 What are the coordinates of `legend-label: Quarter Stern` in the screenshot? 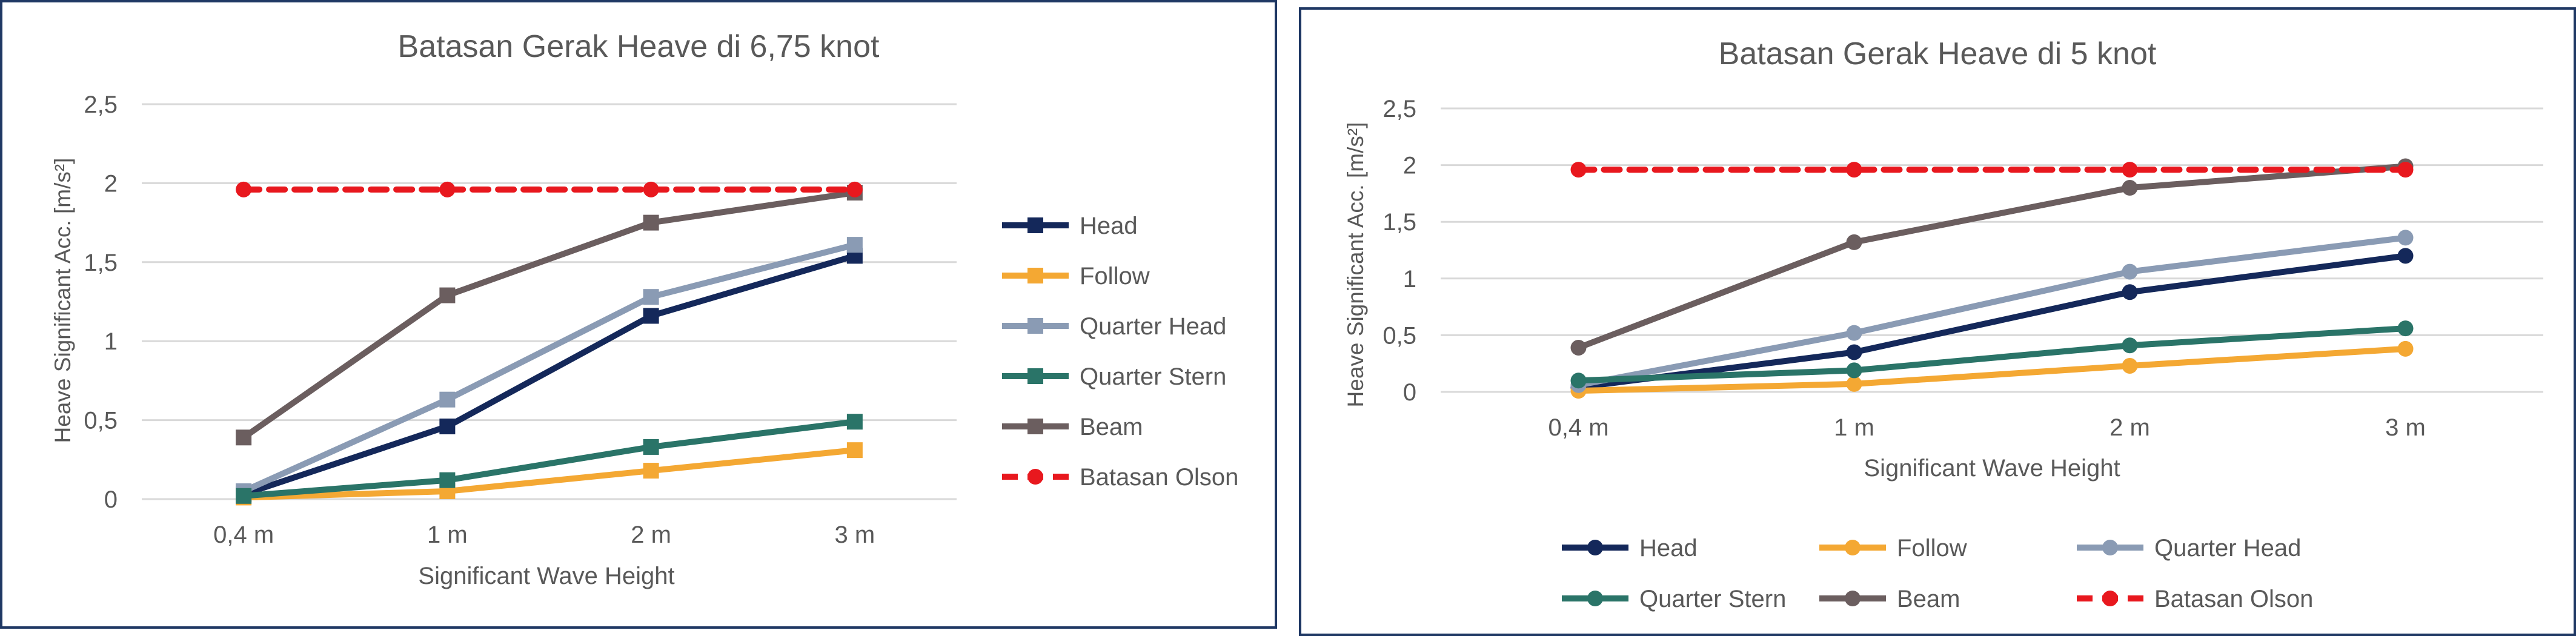 It's located at (1153, 376).